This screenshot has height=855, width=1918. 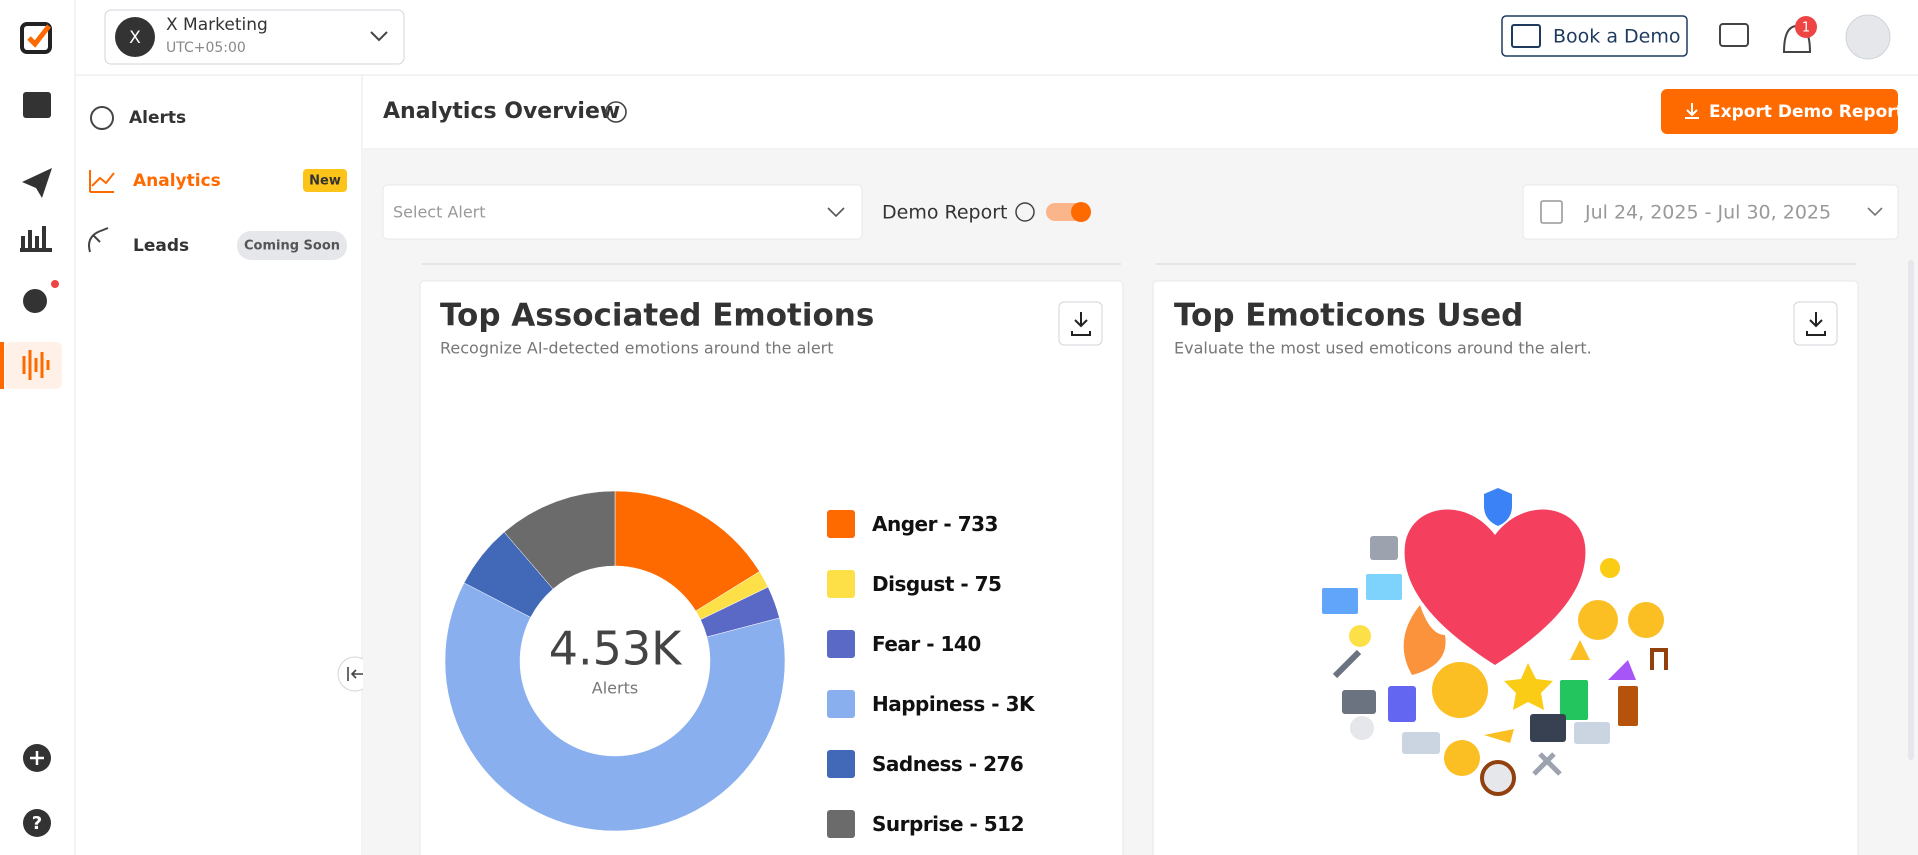 I want to click on shield, so click(x=1498, y=507).